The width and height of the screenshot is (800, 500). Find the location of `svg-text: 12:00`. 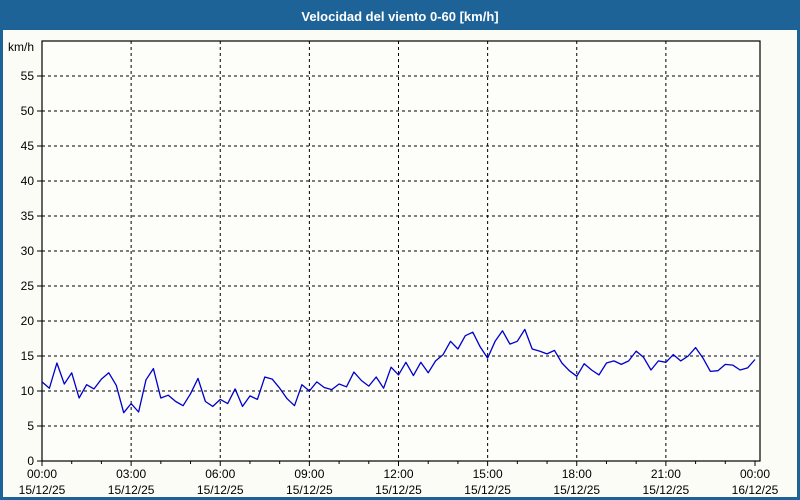

svg-text: 12:00 is located at coordinates (398, 474).